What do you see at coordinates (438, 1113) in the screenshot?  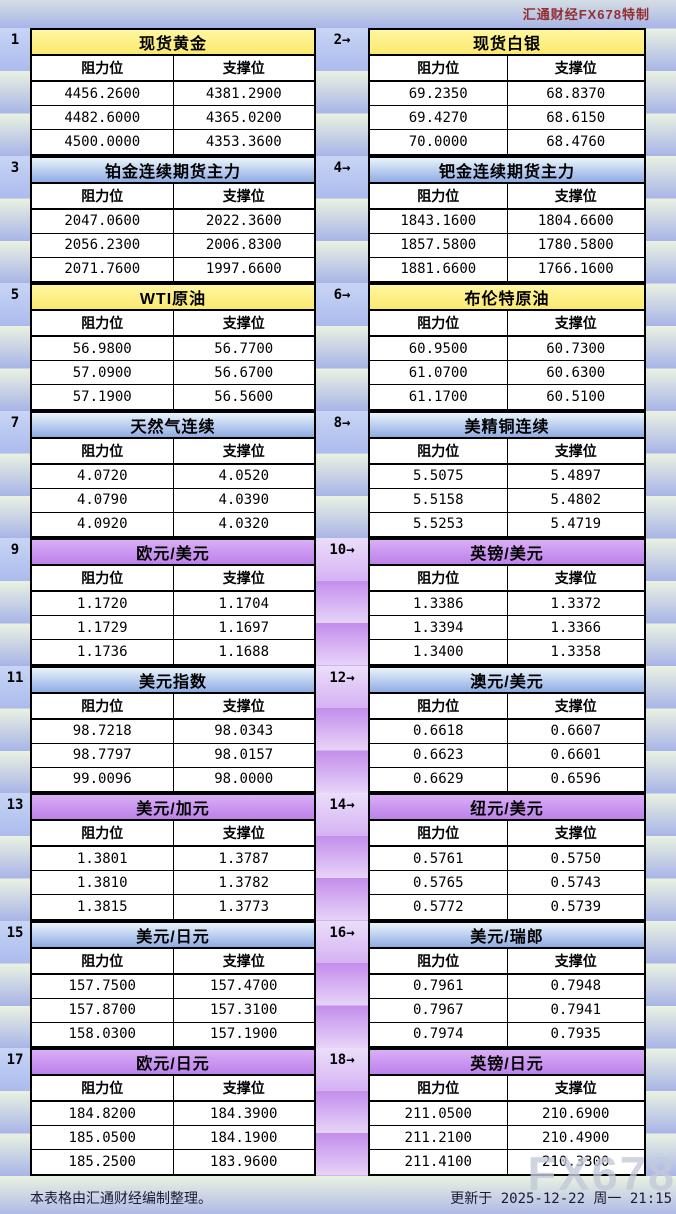 I see `resistance-value: 211.0500` at bounding box center [438, 1113].